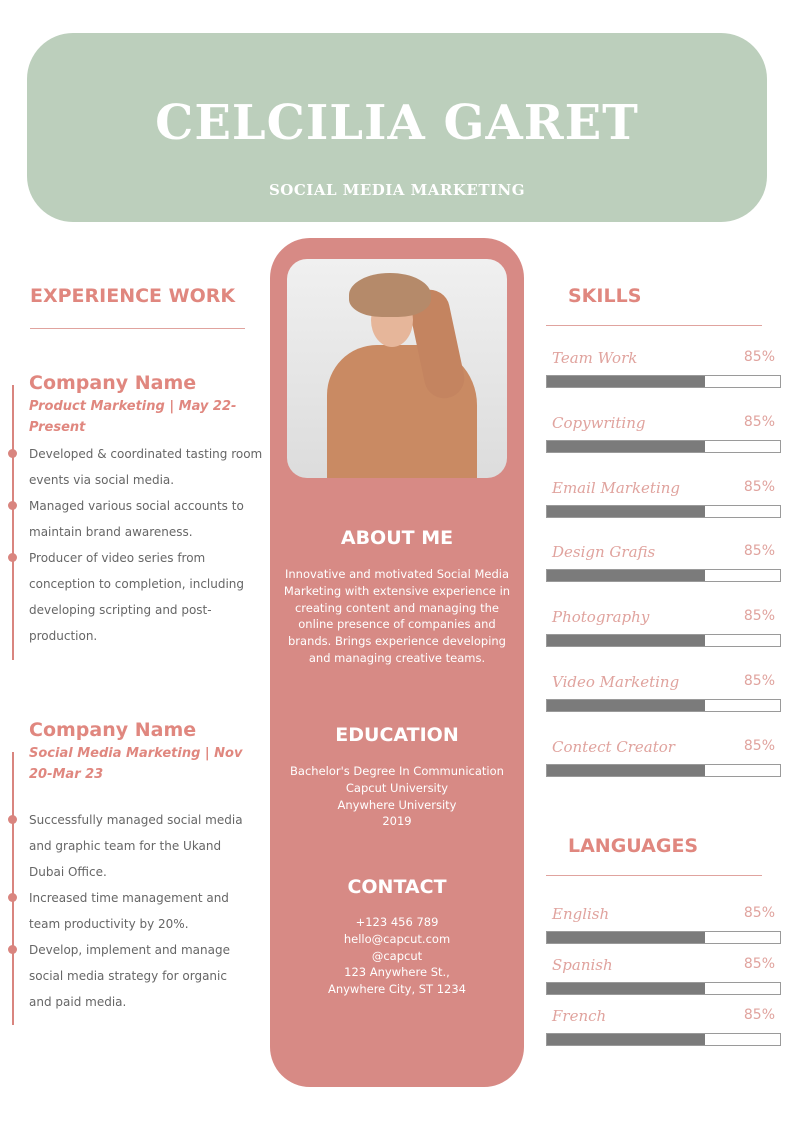 This screenshot has width=793, height=1122. Describe the element at coordinates (581, 914) in the screenshot. I see `languages-label: English` at that location.